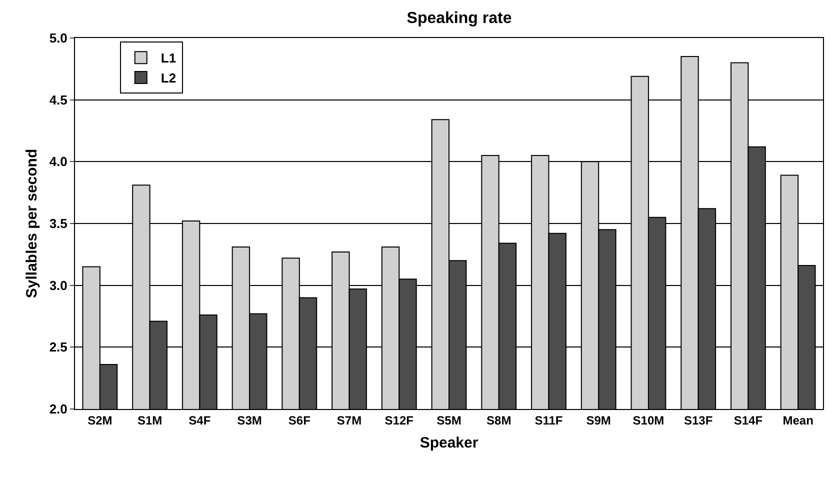 This screenshot has height=481, width=835. I want to click on x-tick-label: S7M, so click(349, 420).